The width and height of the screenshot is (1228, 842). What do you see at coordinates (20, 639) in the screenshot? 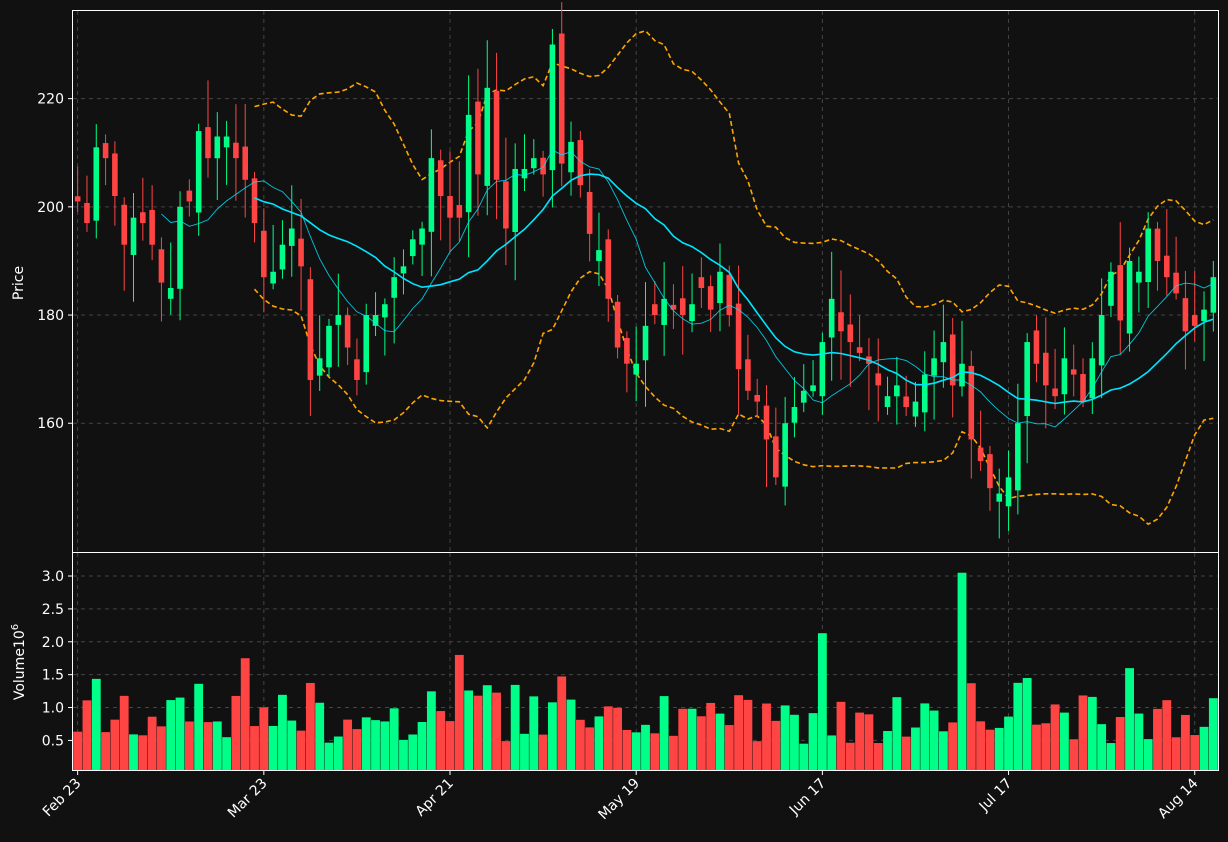
I see `volume-exponent-base: 10` at bounding box center [20, 639].